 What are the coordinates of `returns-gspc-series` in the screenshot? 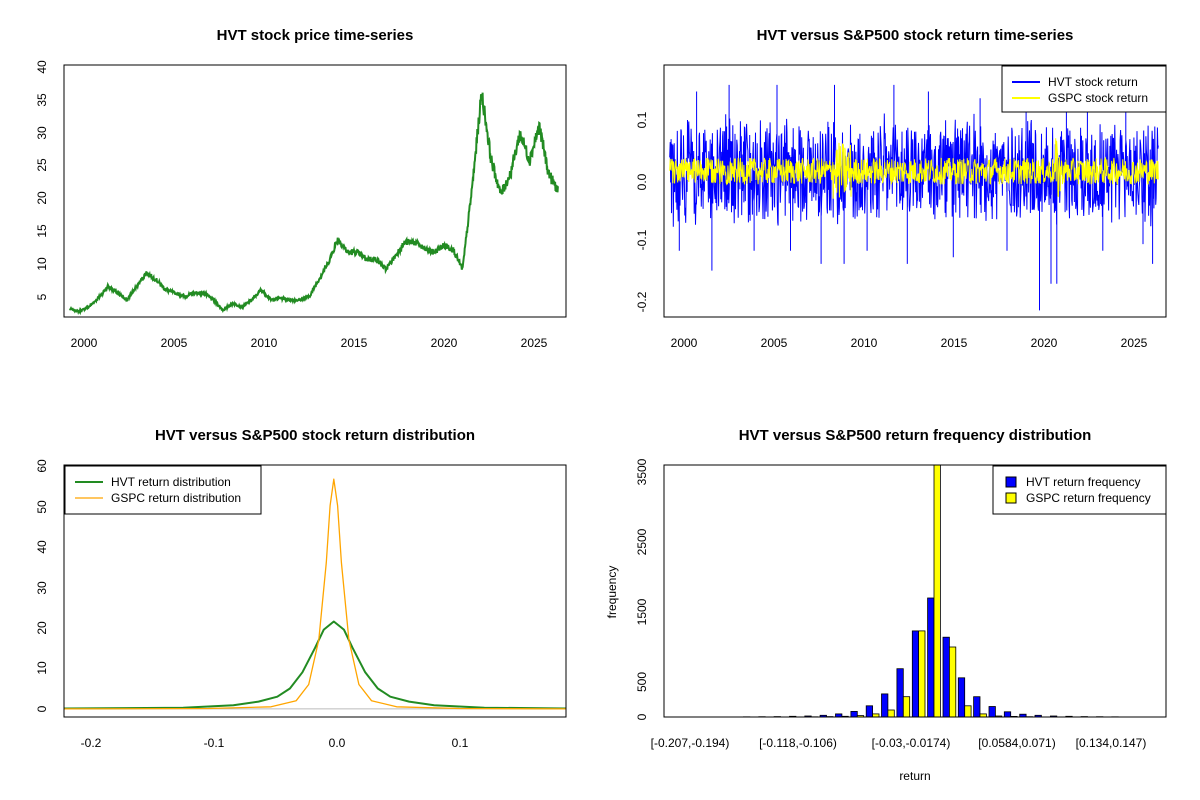 It's located at (914, 168).